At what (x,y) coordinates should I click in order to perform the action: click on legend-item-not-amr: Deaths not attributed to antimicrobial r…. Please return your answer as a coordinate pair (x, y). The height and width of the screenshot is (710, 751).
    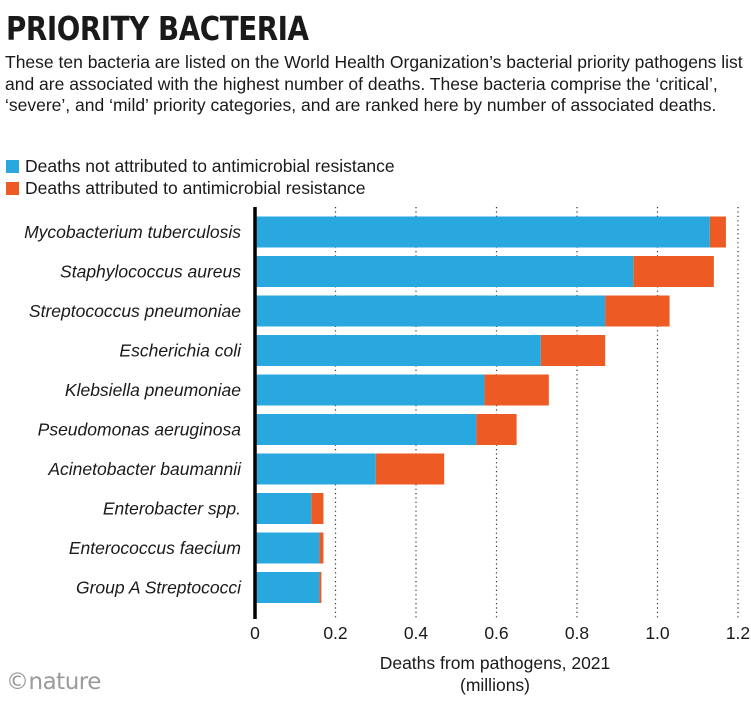
    Looking at the image, I should click on (200, 166).